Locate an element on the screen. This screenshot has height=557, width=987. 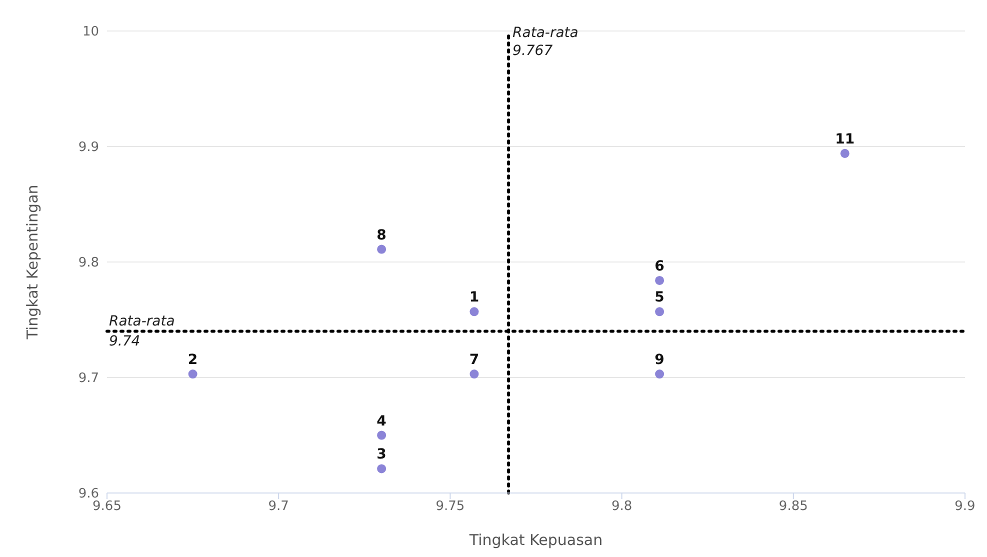
x-tick-label: 9.8 is located at coordinates (621, 506).